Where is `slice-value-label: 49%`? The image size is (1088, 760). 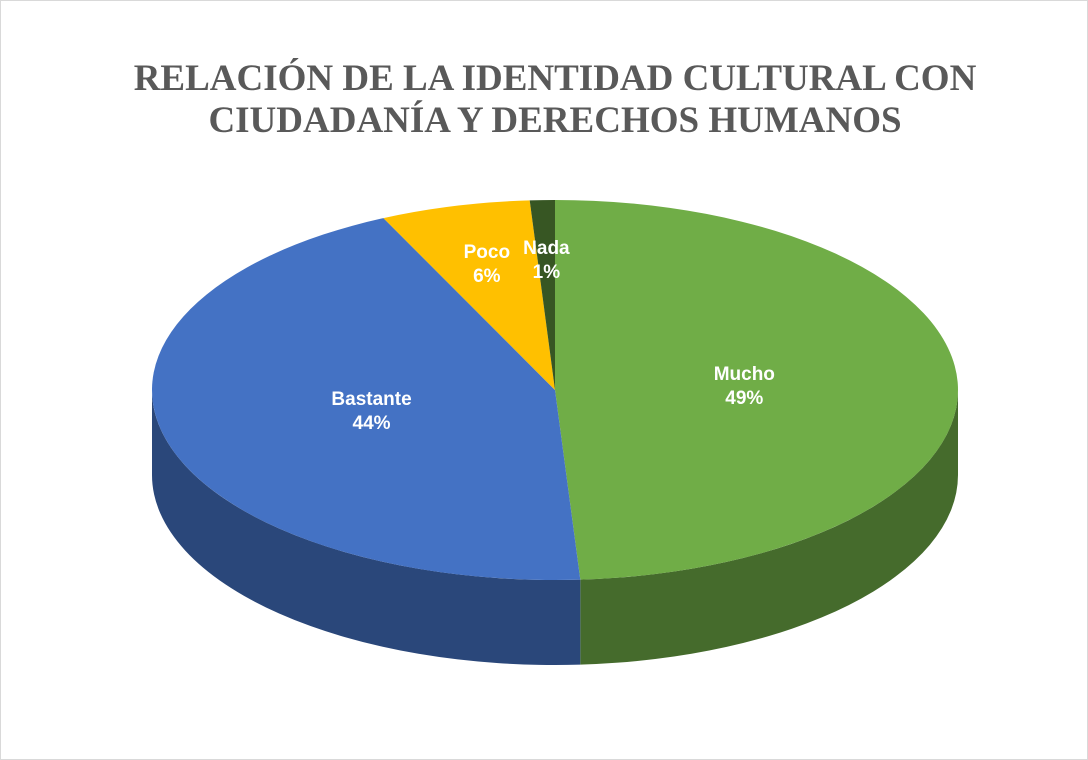 slice-value-label: 49% is located at coordinates (744, 398).